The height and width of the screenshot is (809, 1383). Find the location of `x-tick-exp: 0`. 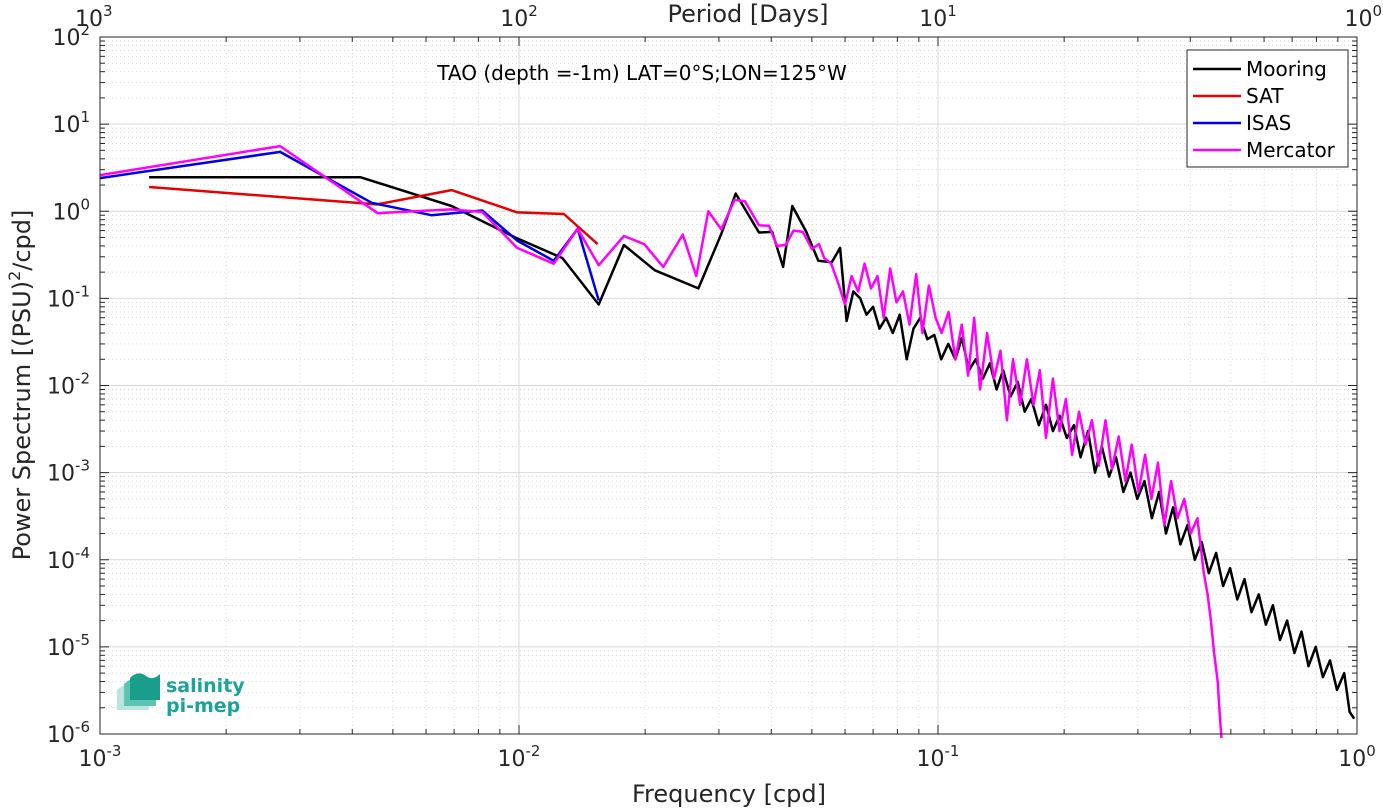

x-tick-exp: 0 is located at coordinates (1371, 751).